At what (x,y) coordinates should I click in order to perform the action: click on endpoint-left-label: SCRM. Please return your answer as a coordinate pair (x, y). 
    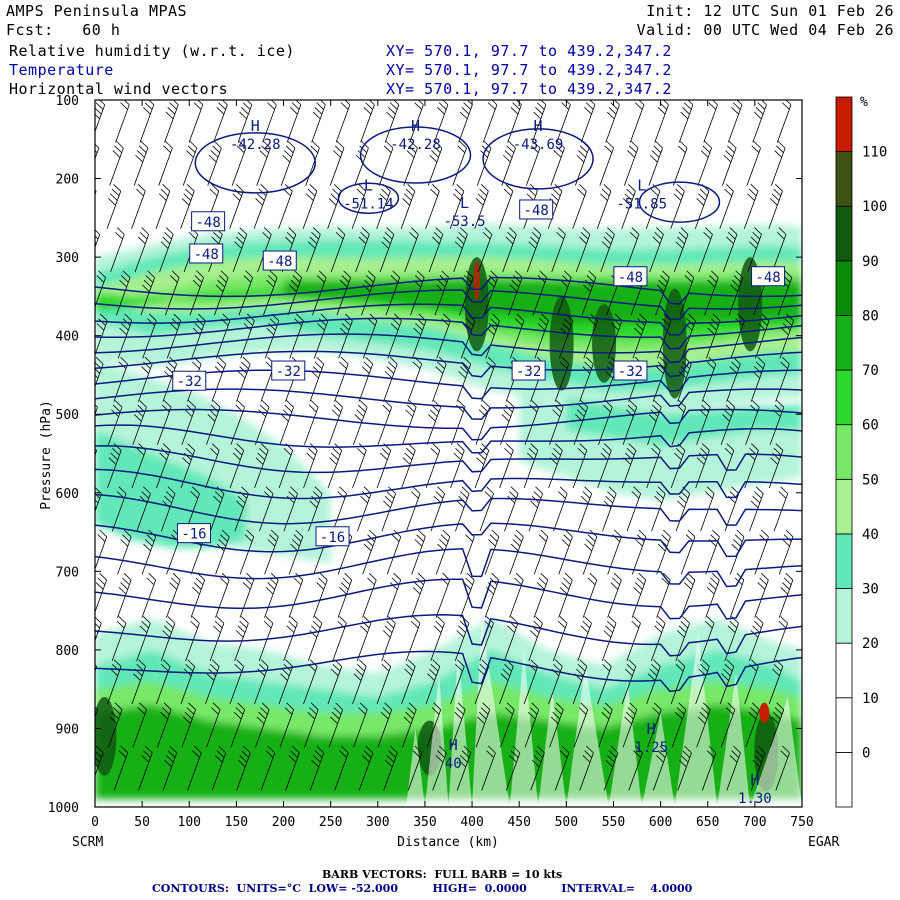
    Looking at the image, I should click on (87, 842).